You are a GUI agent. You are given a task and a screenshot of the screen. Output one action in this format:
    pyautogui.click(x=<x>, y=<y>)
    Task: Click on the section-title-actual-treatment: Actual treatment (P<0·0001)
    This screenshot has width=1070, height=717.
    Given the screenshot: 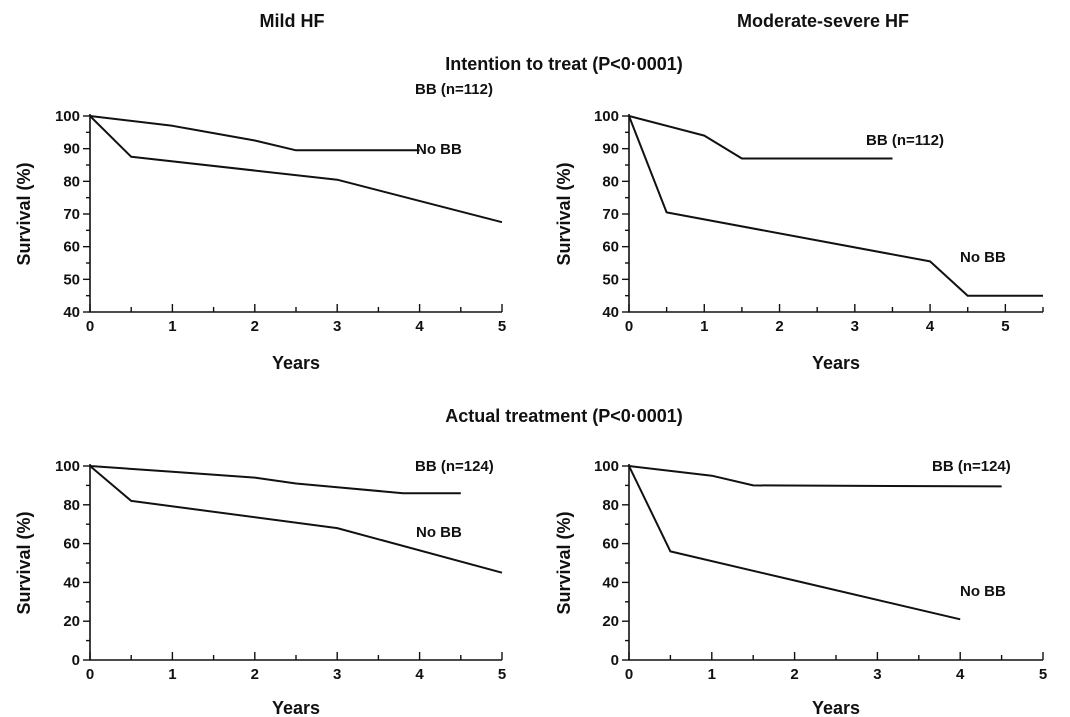 What is the action you would take?
    pyautogui.click(x=564, y=416)
    